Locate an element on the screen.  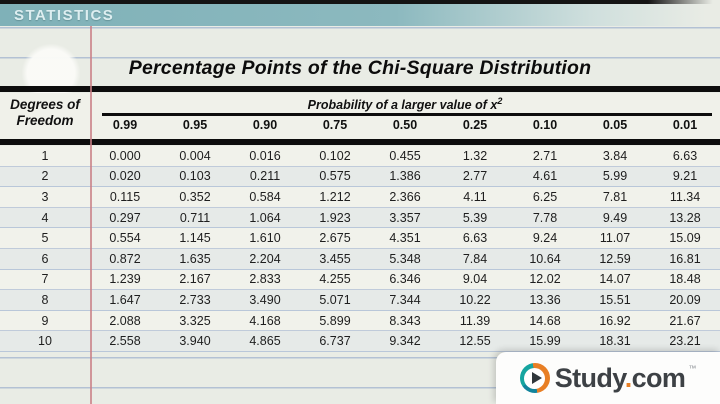
df-cell: 5 is located at coordinates (45, 238).